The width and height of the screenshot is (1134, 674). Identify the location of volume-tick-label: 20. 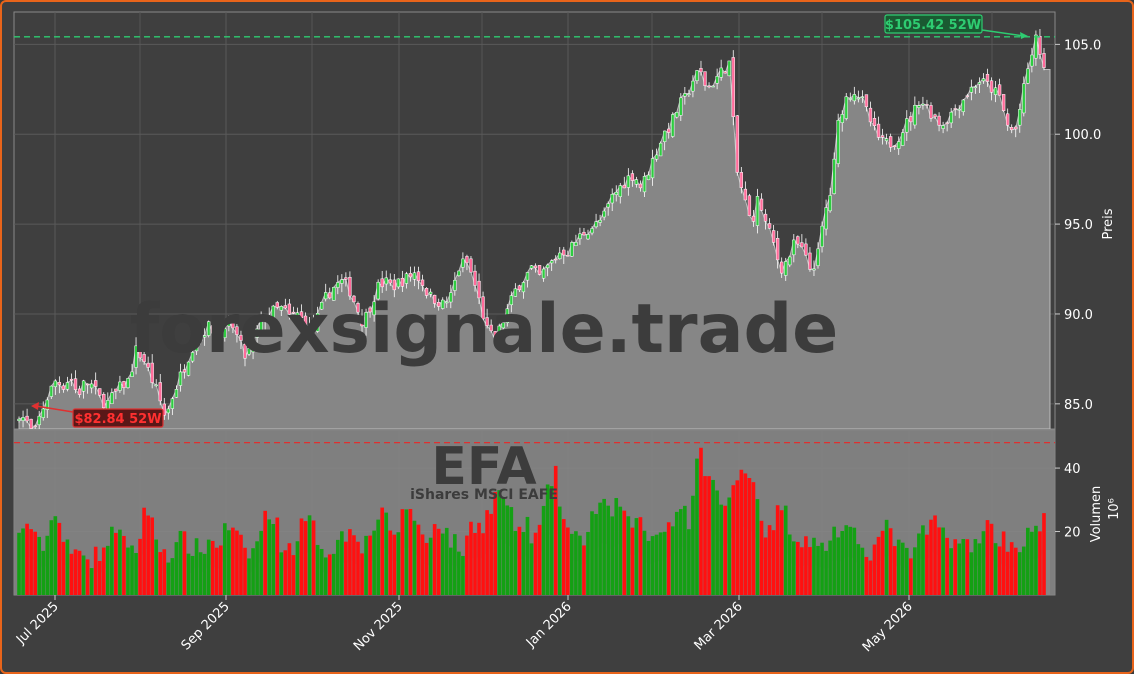
(1072, 533).